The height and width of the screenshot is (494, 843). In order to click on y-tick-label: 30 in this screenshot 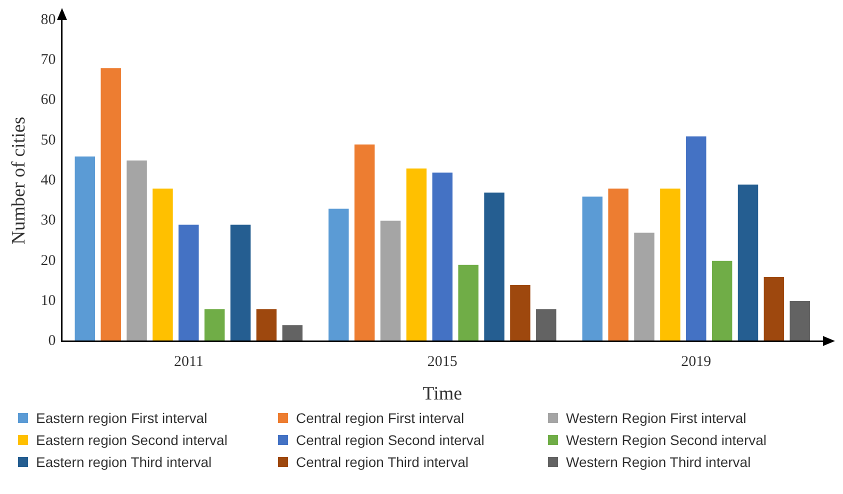, I will do `click(48, 220)`.